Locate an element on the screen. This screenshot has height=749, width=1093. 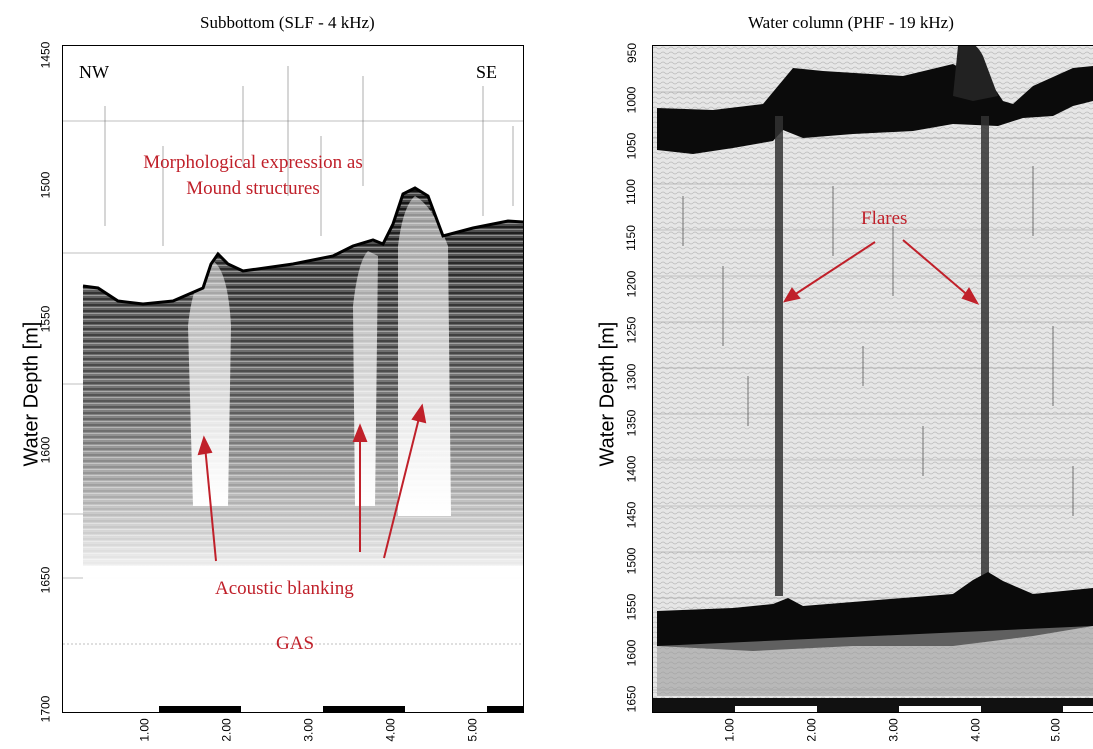
right-x-tick: 1.00 is located at coordinates (729, 730).